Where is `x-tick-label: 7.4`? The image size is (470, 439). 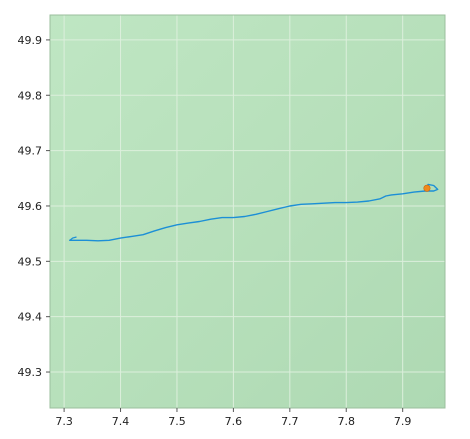 x-tick-label: 7.4 is located at coordinates (121, 421).